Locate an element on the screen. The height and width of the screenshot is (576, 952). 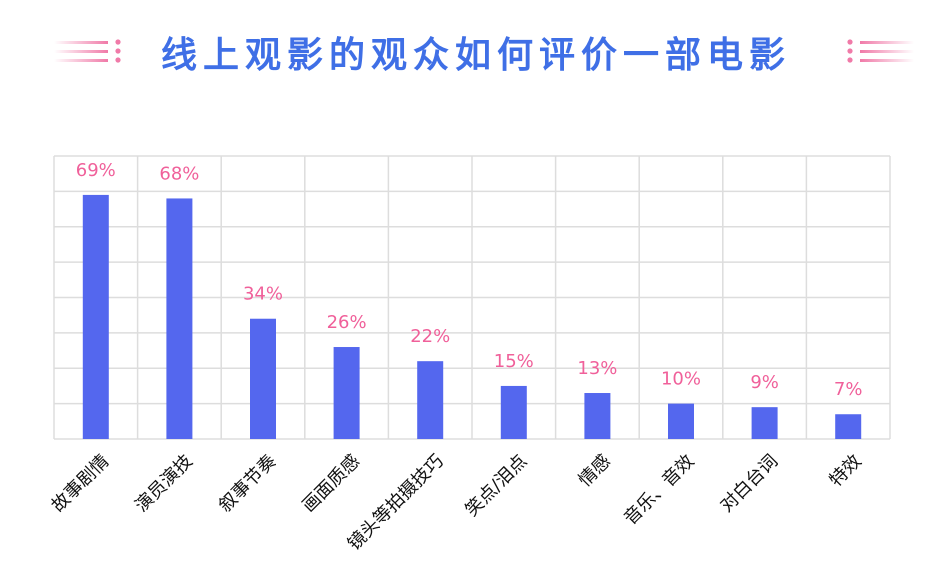
value-label: 68% is located at coordinates (179, 173).